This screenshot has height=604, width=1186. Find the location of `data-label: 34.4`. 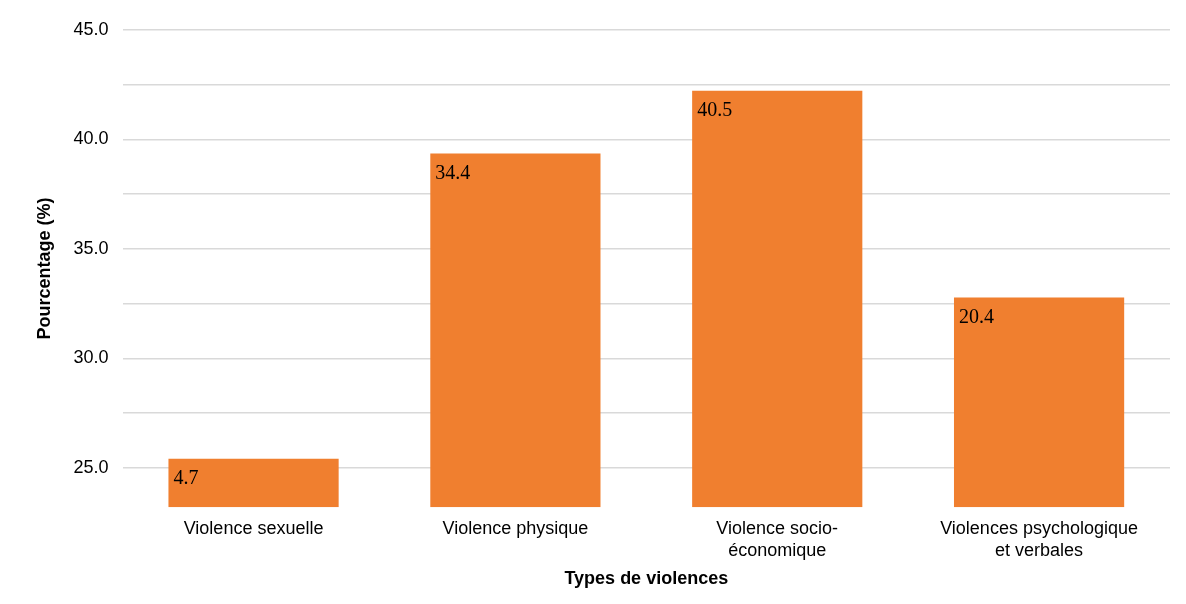

data-label: 34.4 is located at coordinates (453, 171).